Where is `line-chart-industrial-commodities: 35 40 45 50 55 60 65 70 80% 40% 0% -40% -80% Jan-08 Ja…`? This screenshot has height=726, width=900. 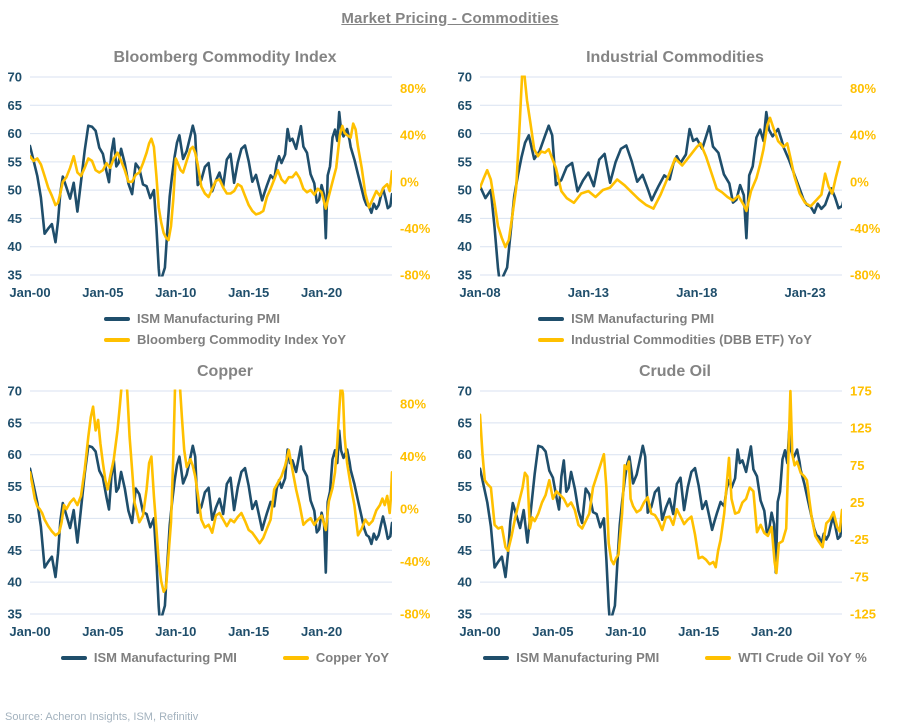
line-chart-industrial-commodities: 35 40 45 50 55 60 65 70 80% 40% 0% -40% -80% Jan-08 Ja… is located at coordinates (669, 185).